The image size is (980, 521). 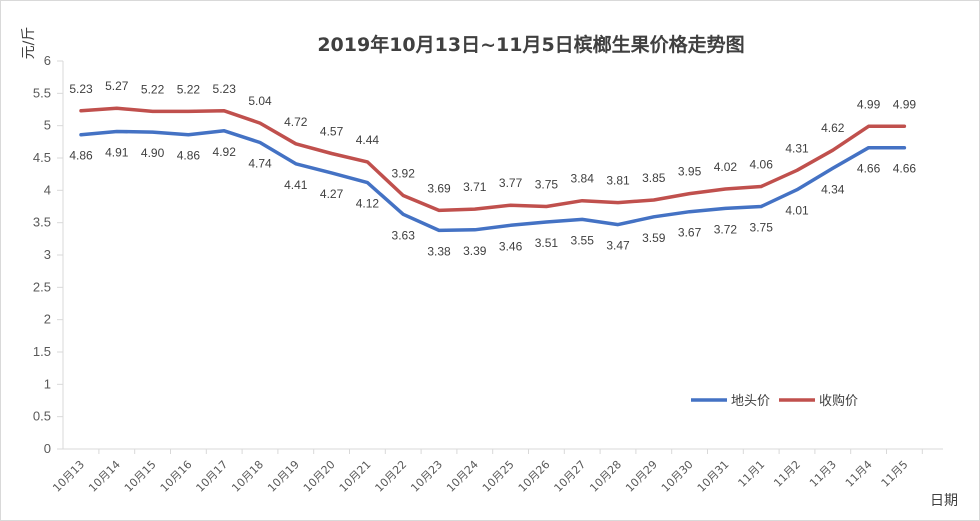 What do you see at coordinates (140, 476) in the screenshot?
I see `x-tick-label: 10月15` at bounding box center [140, 476].